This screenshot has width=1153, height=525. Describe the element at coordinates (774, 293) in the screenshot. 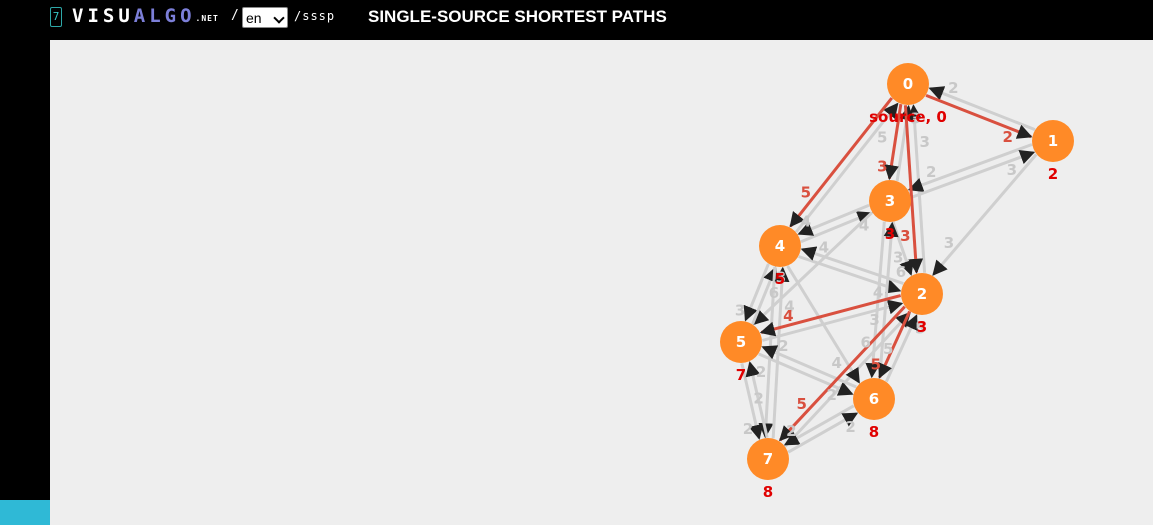

I see `edge-weight-3-5: 6` at that location.